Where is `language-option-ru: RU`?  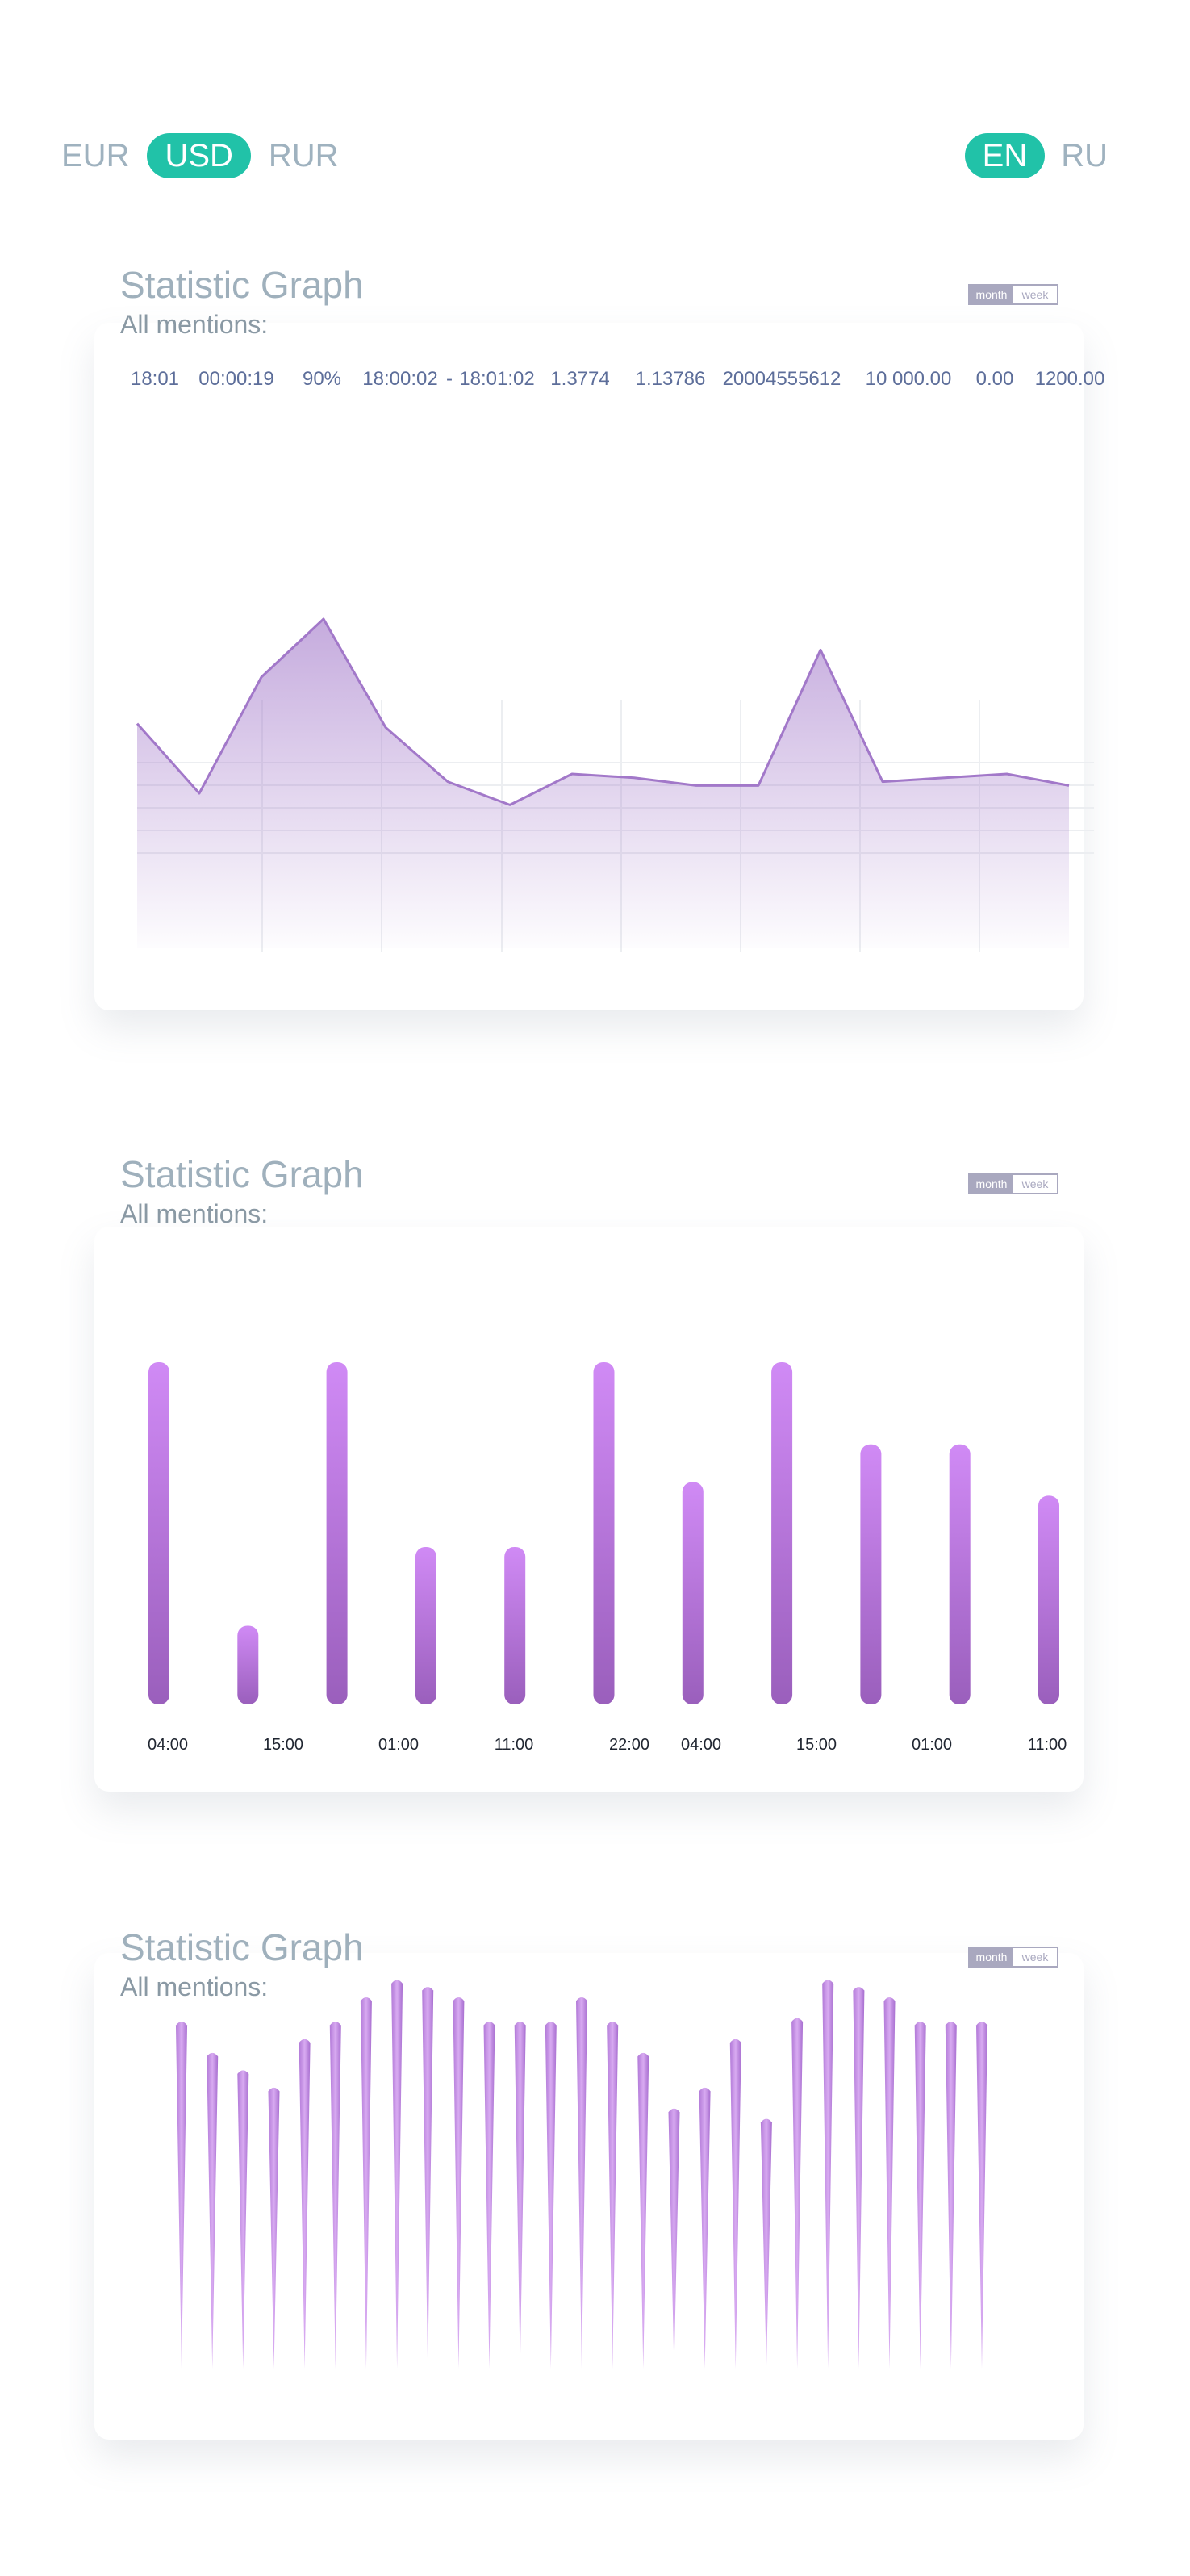
language-option-ru: RU is located at coordinates (1084, 156).